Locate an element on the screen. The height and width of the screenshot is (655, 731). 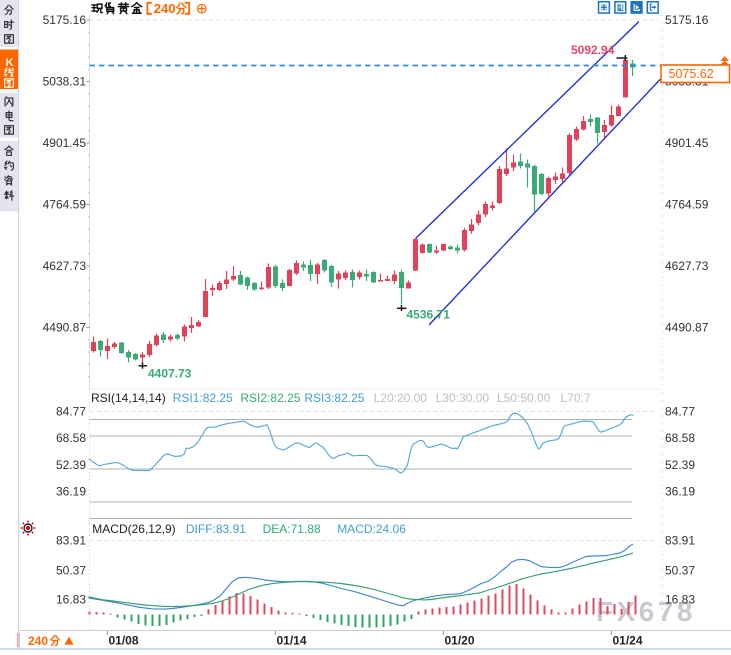
svg-text: K is located at coordinates (10, 63).